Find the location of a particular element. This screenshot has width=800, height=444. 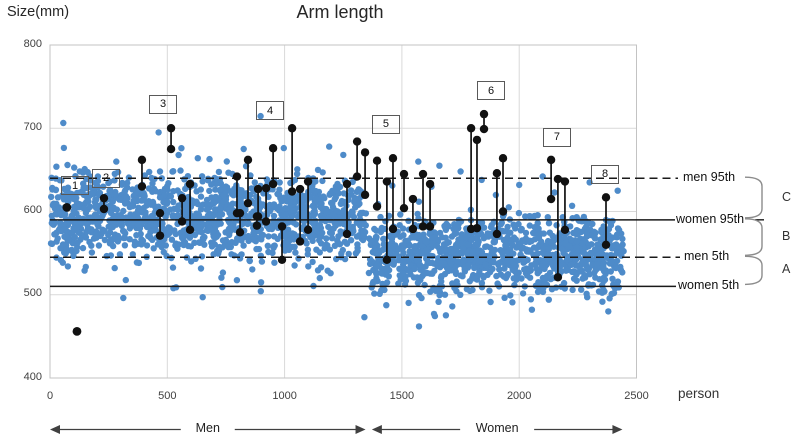

x-tick-1500: 1500 is located at coordinates (402, 396).